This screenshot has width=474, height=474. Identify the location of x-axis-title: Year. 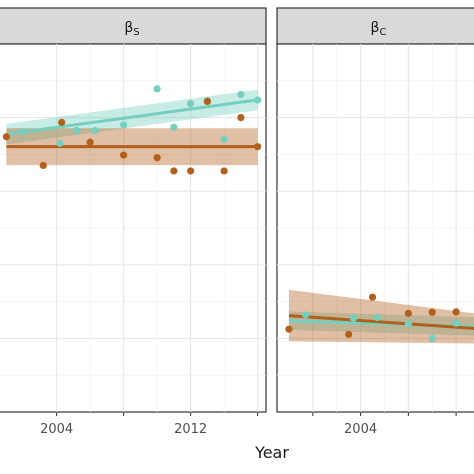
(271, 452).